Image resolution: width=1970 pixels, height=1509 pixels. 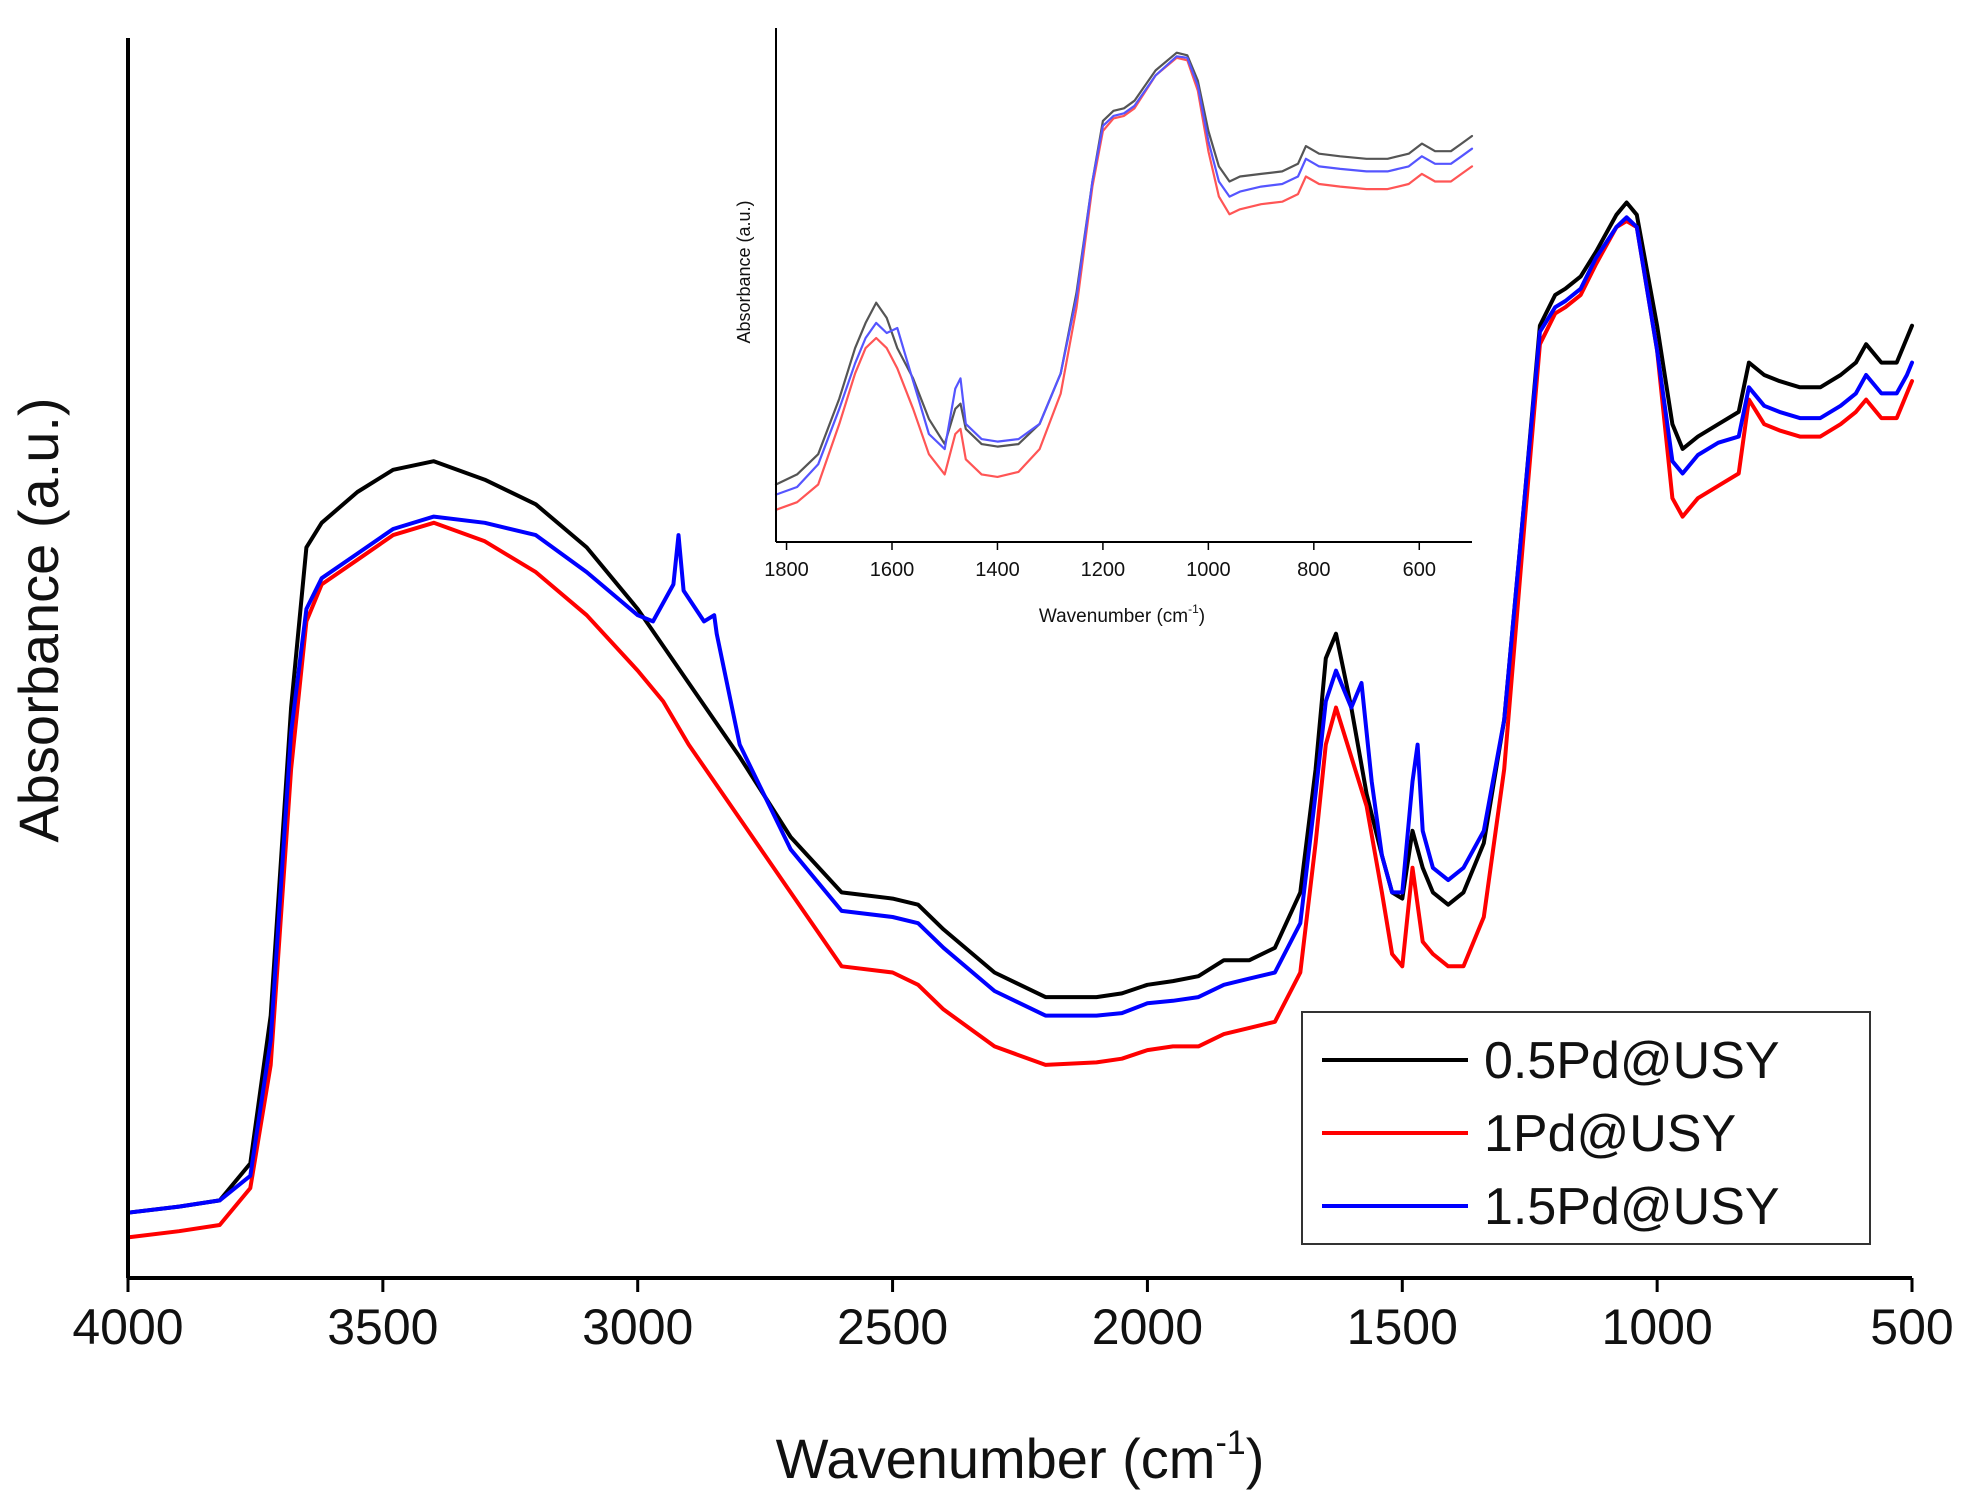 I want to click on legend-label-1: 1Pd@USY, so click(x=1610, y=1134).